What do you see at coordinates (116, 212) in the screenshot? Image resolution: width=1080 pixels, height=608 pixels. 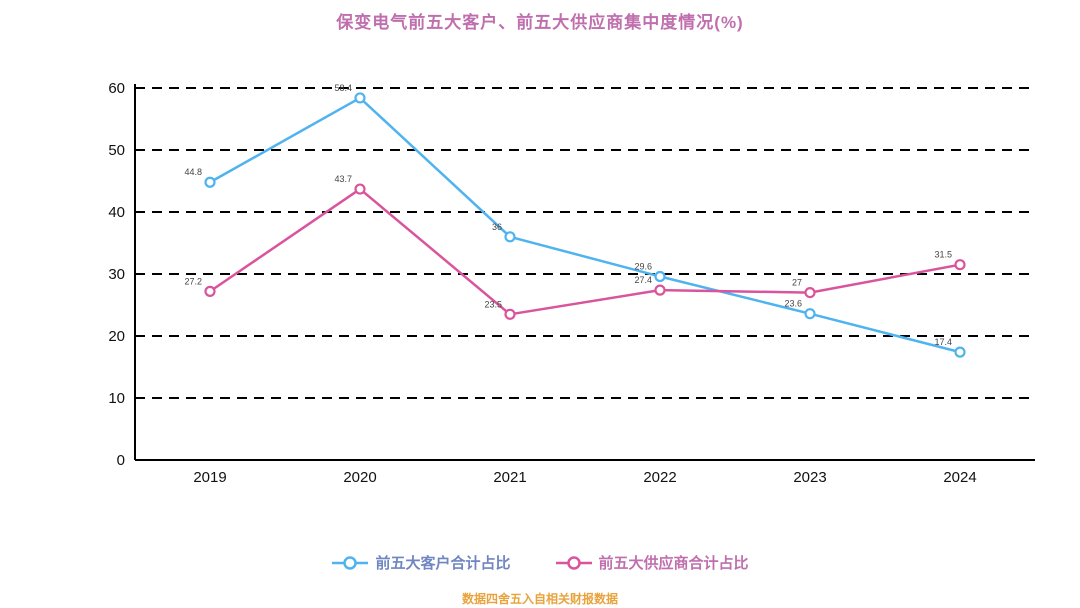 I see `y-tick-label-40: 40` at bounding box center [116, 212].